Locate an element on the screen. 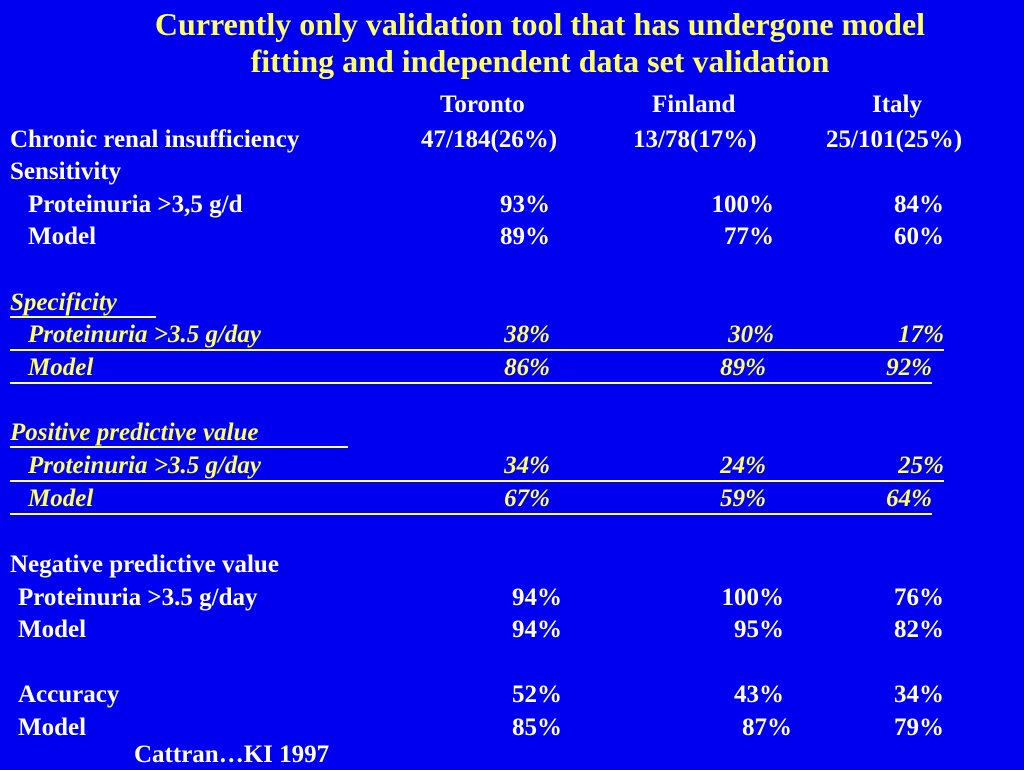  npv-proteinuria-label: Proteinuria >3.5 g/day is located at coordinates (138, 597).